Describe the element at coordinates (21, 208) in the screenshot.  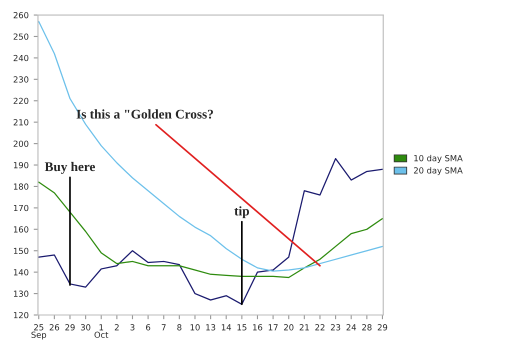
I see `y-tick-label: 170` at that location.